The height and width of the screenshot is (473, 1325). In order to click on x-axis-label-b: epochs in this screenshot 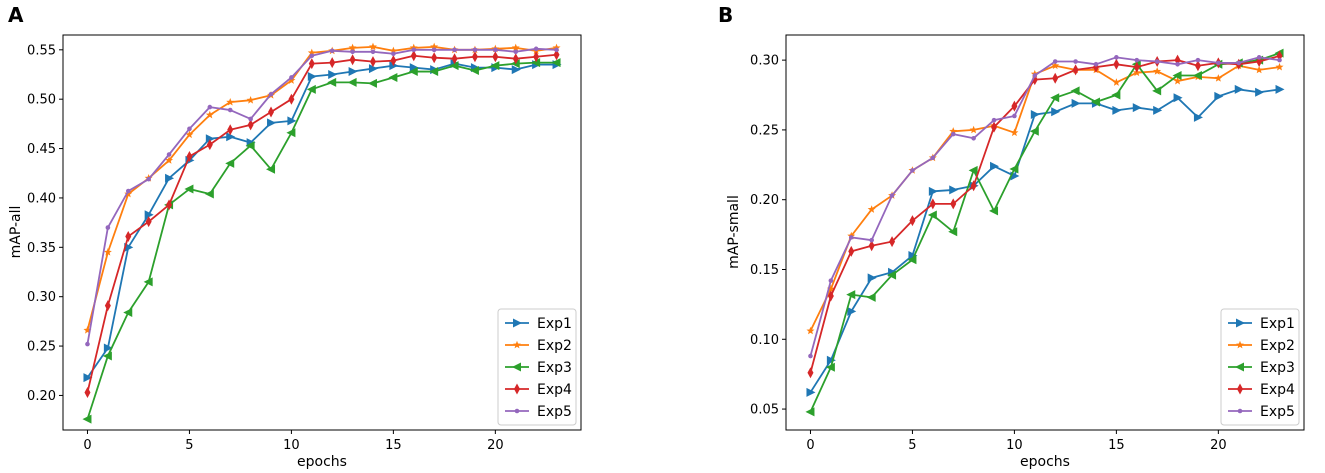, I will do `click(1045, 462)`.